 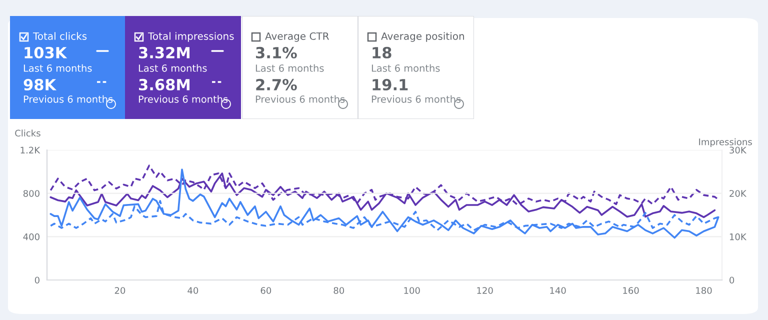 What do you see at coordinates (191, 37) in the screenshot?
I see `text: Total impressions` at bounding box center [191, 37].